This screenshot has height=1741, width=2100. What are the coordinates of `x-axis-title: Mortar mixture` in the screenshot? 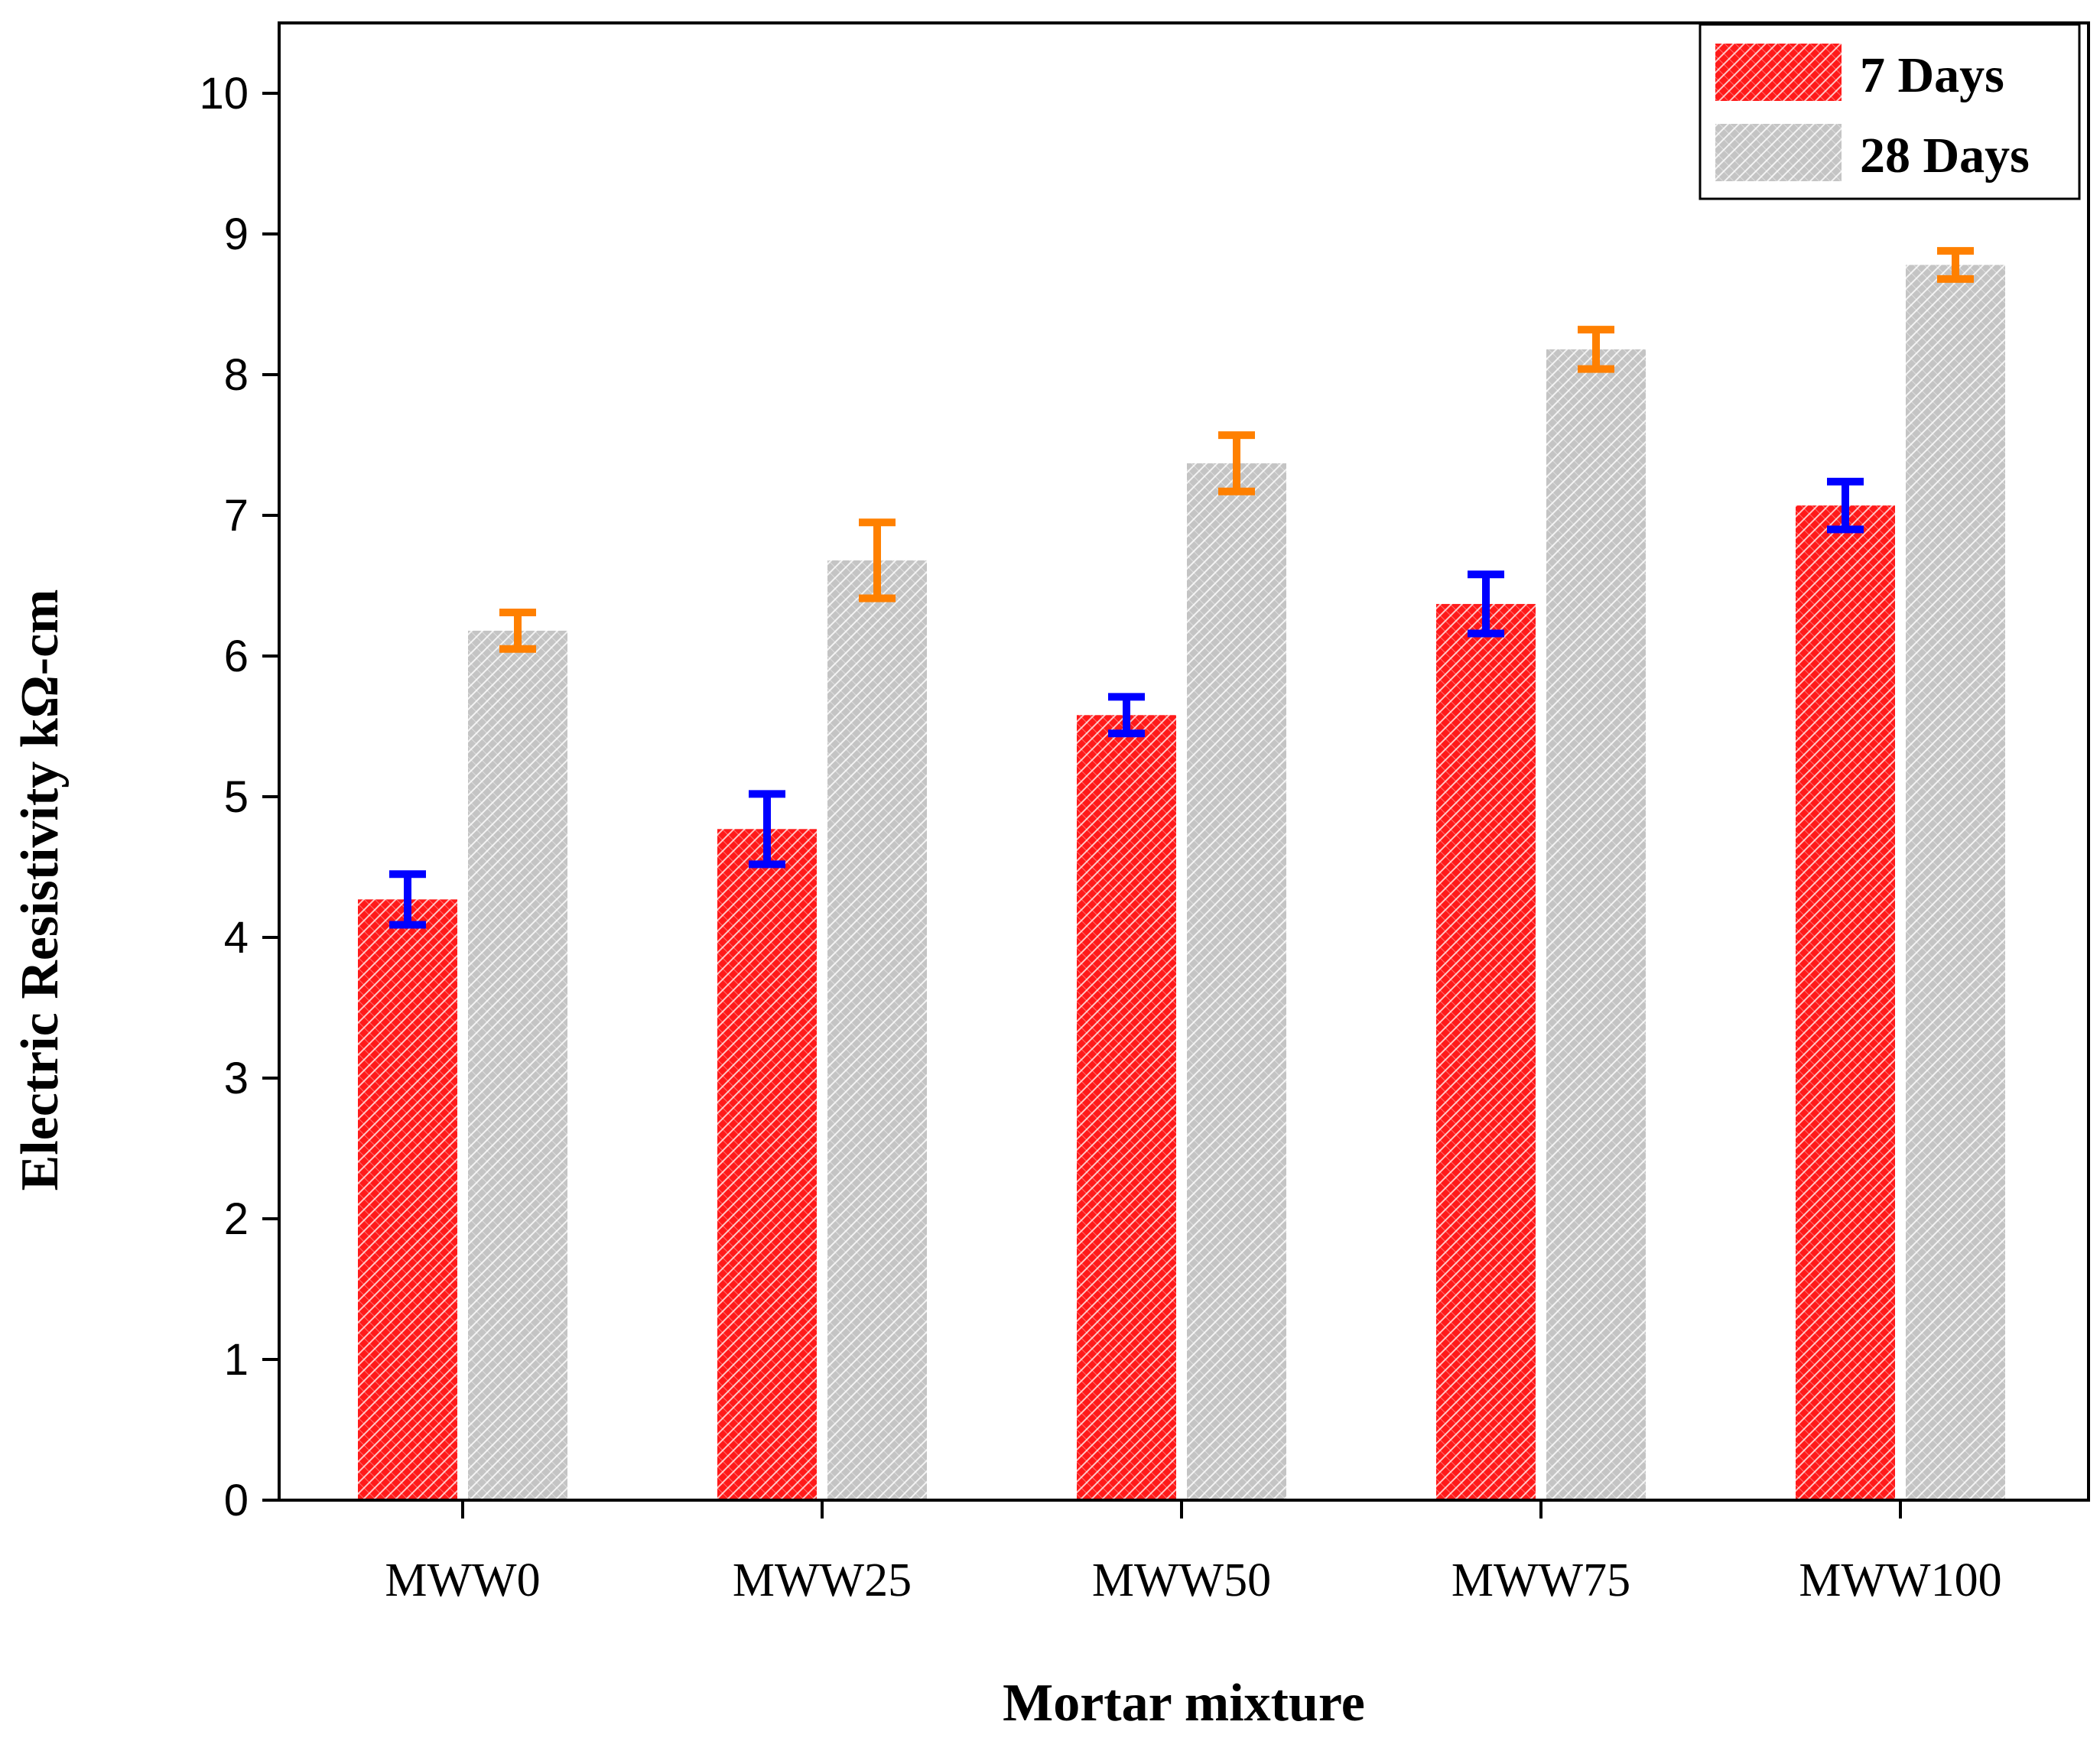 It's located at (1184, 1703).